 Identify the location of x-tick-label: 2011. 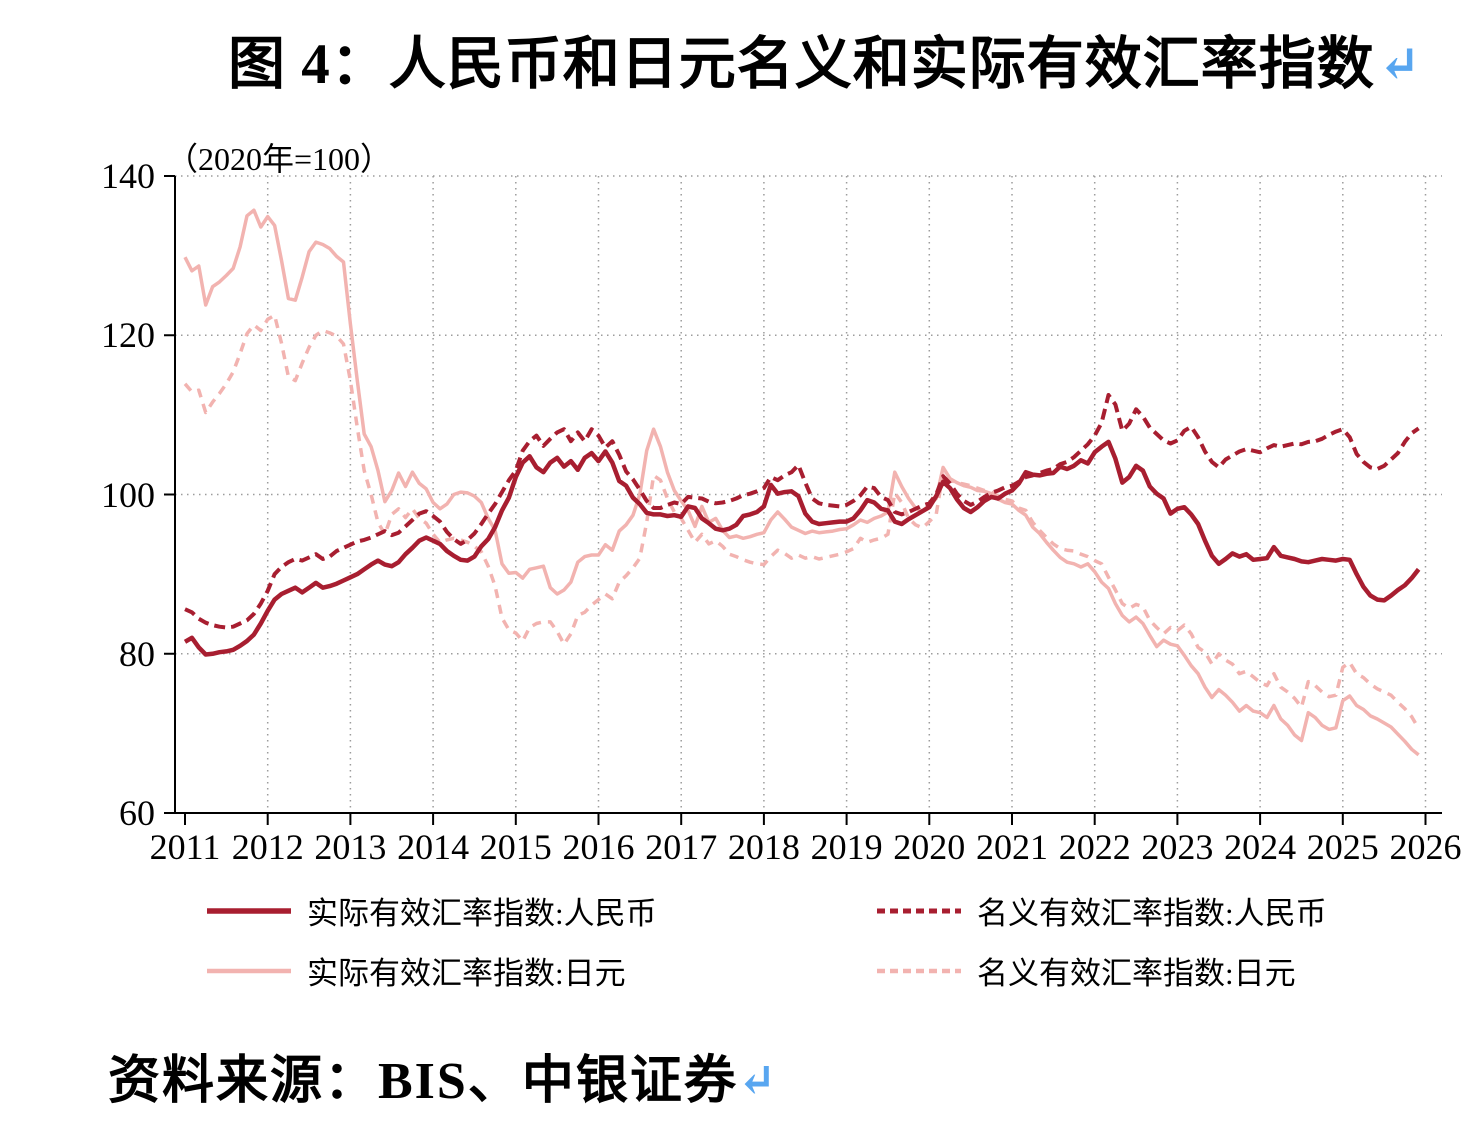
(185, 847).